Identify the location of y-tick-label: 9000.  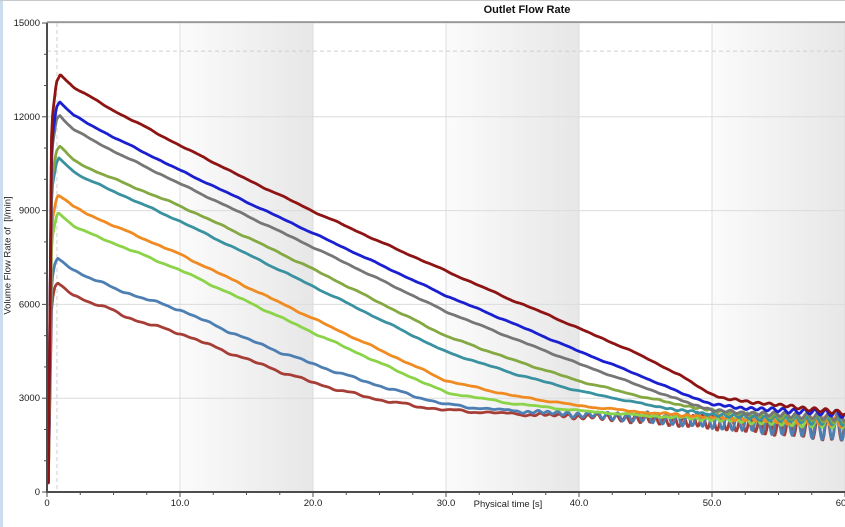
(29, 211).